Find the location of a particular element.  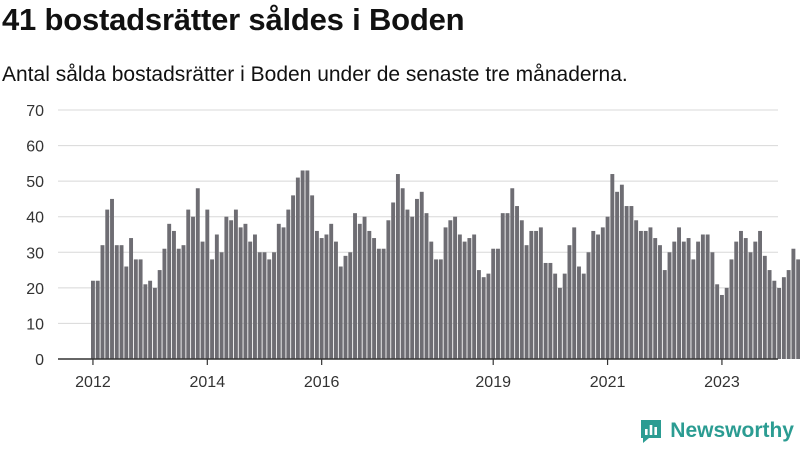

y-tick-label: 40 is located at coordinates (35, 218).